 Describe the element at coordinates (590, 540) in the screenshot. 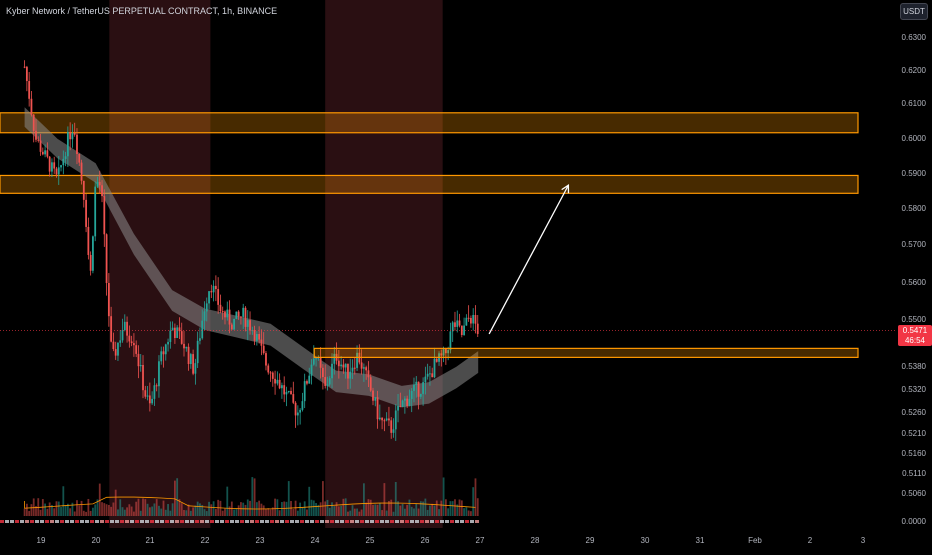

I see `x-tick-label-10: 29` at that location.